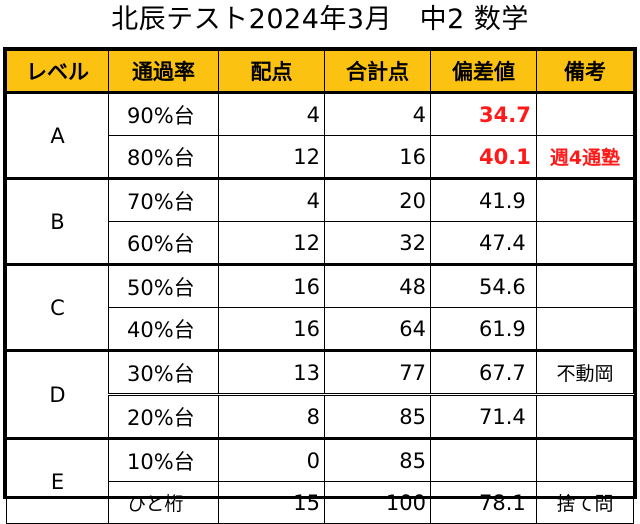 Image resolution: width=640 pixels, height=524 pixels. Describe the element at coordinates (163, 243) in the screenshot. I see `pass-rate-cell: 60%台` at that location.